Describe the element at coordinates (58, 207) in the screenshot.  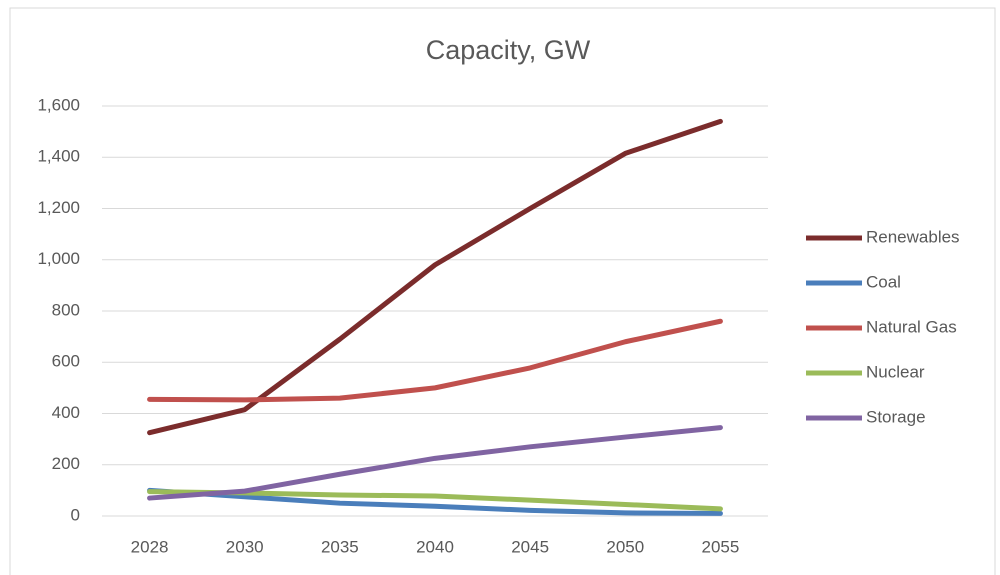
I see `y-tick-label: 1,200` at that location.